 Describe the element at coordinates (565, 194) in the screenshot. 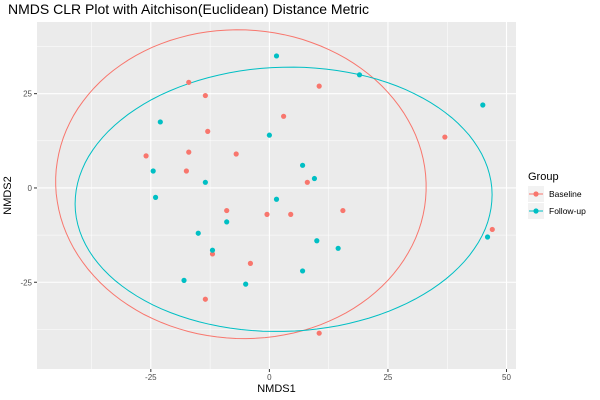

I see `legend-label: Baseline` at that location.